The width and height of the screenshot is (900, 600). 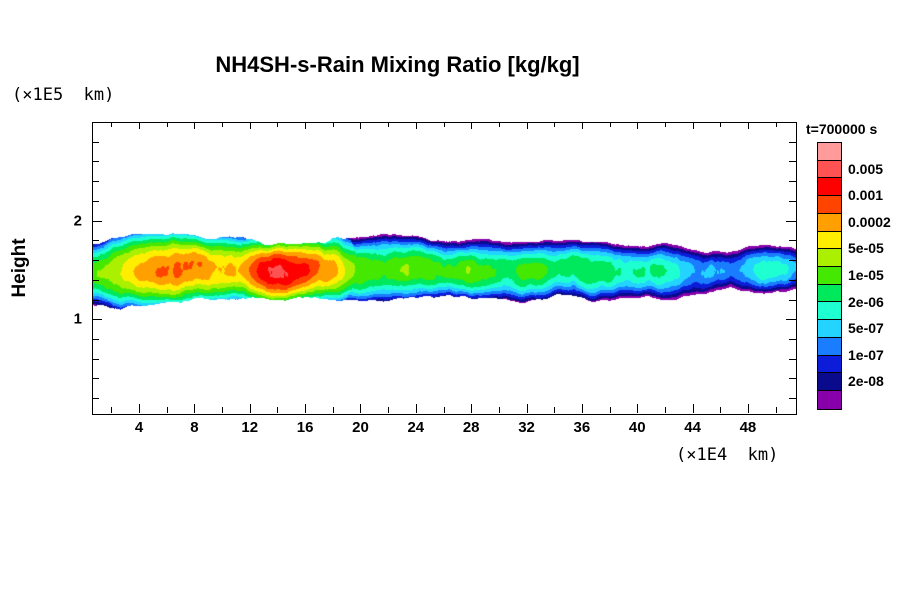 What do you see at coordinates (305, 427) in the screenshot?
I see `x-tick-label: 16` at bounding box center [305, 427].